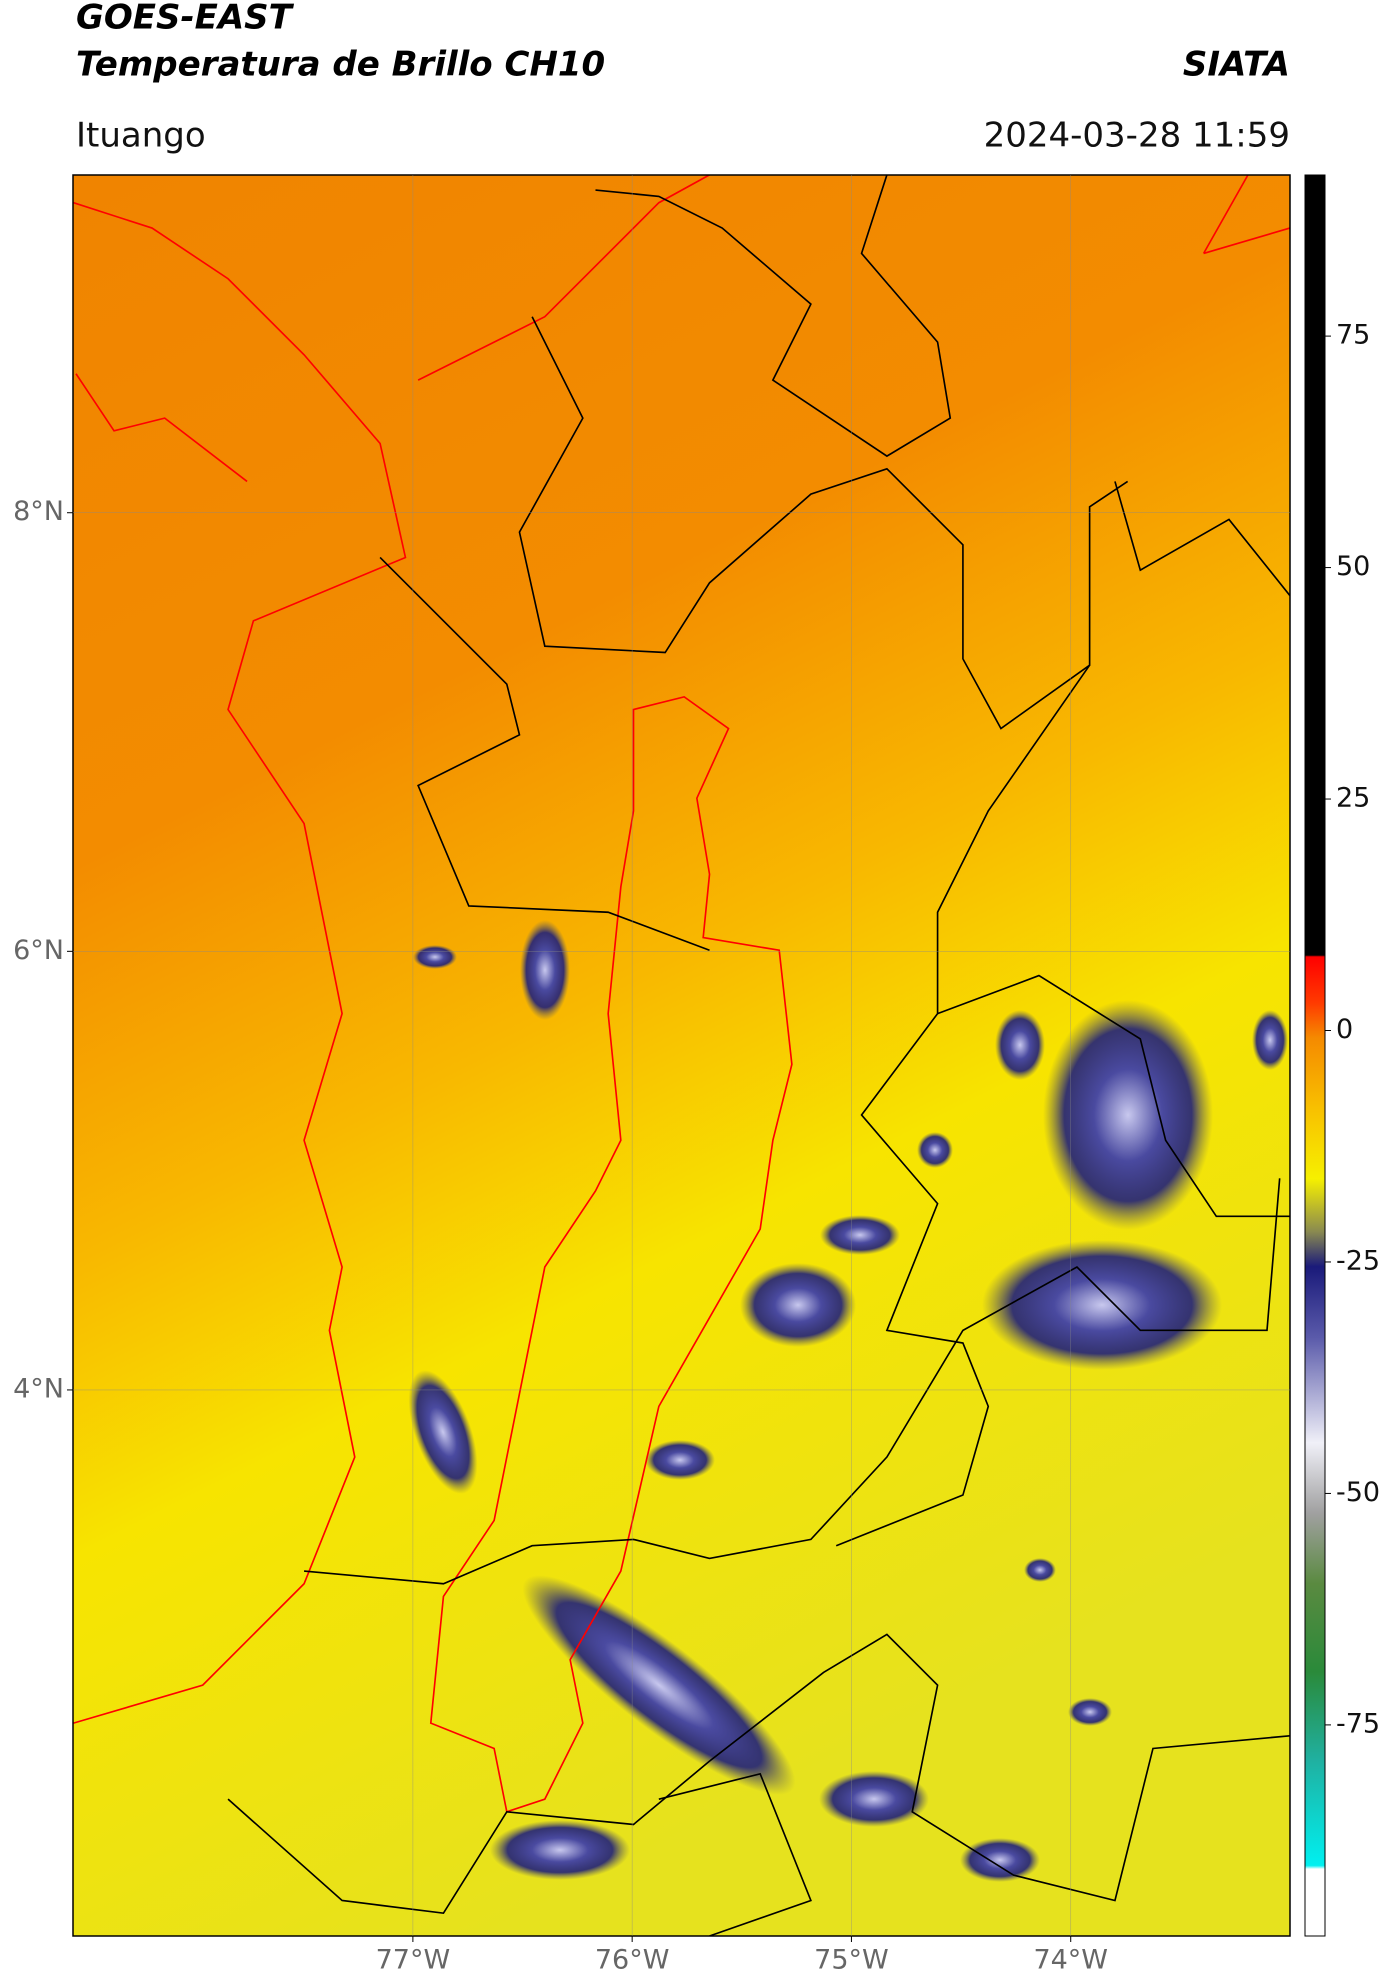 The width and height of the screenshot is (1384, 1981). I want to click on x-tick-label: 74°W, so click(1070, 1960).